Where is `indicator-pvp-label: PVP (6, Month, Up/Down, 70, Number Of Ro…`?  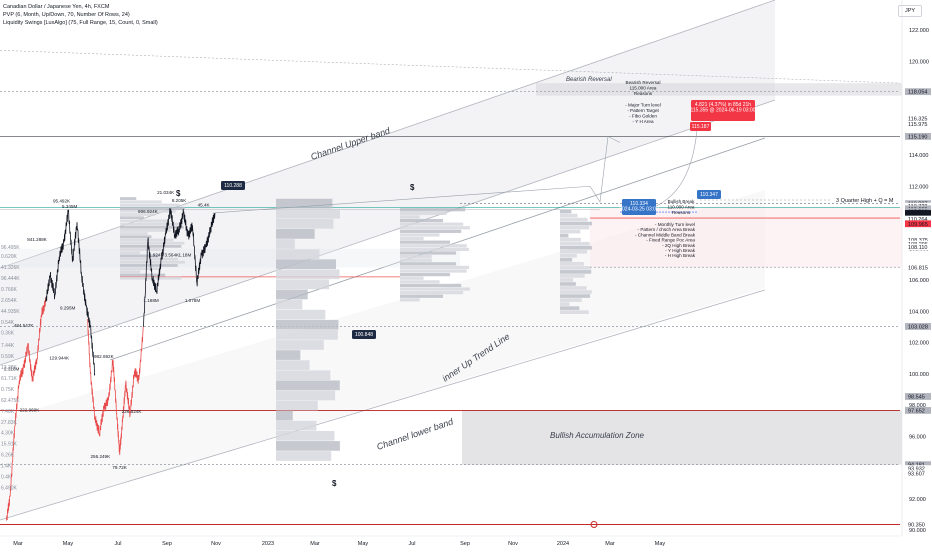
indicator-pvp-label: PVP (6, Month, Up/Down, 70, Number Of Ro… is located at coordinates (66, 15).